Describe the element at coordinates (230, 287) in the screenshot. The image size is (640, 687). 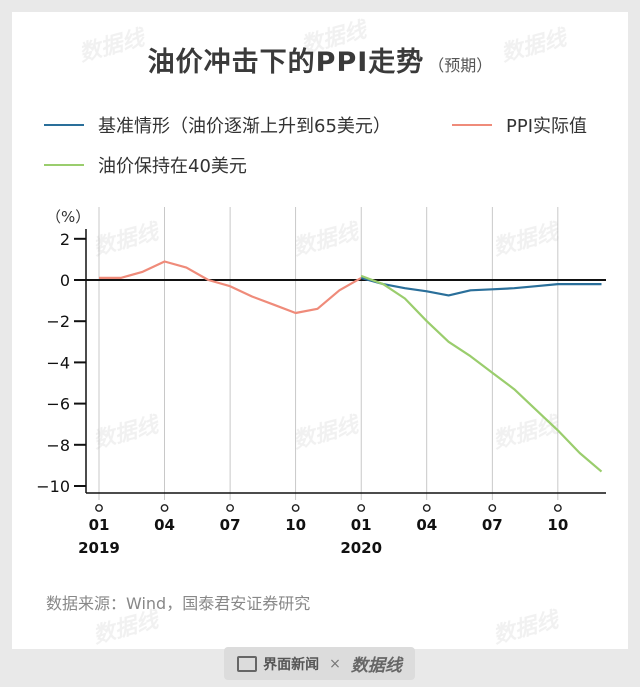
I see `series-line-ppi` at that location.